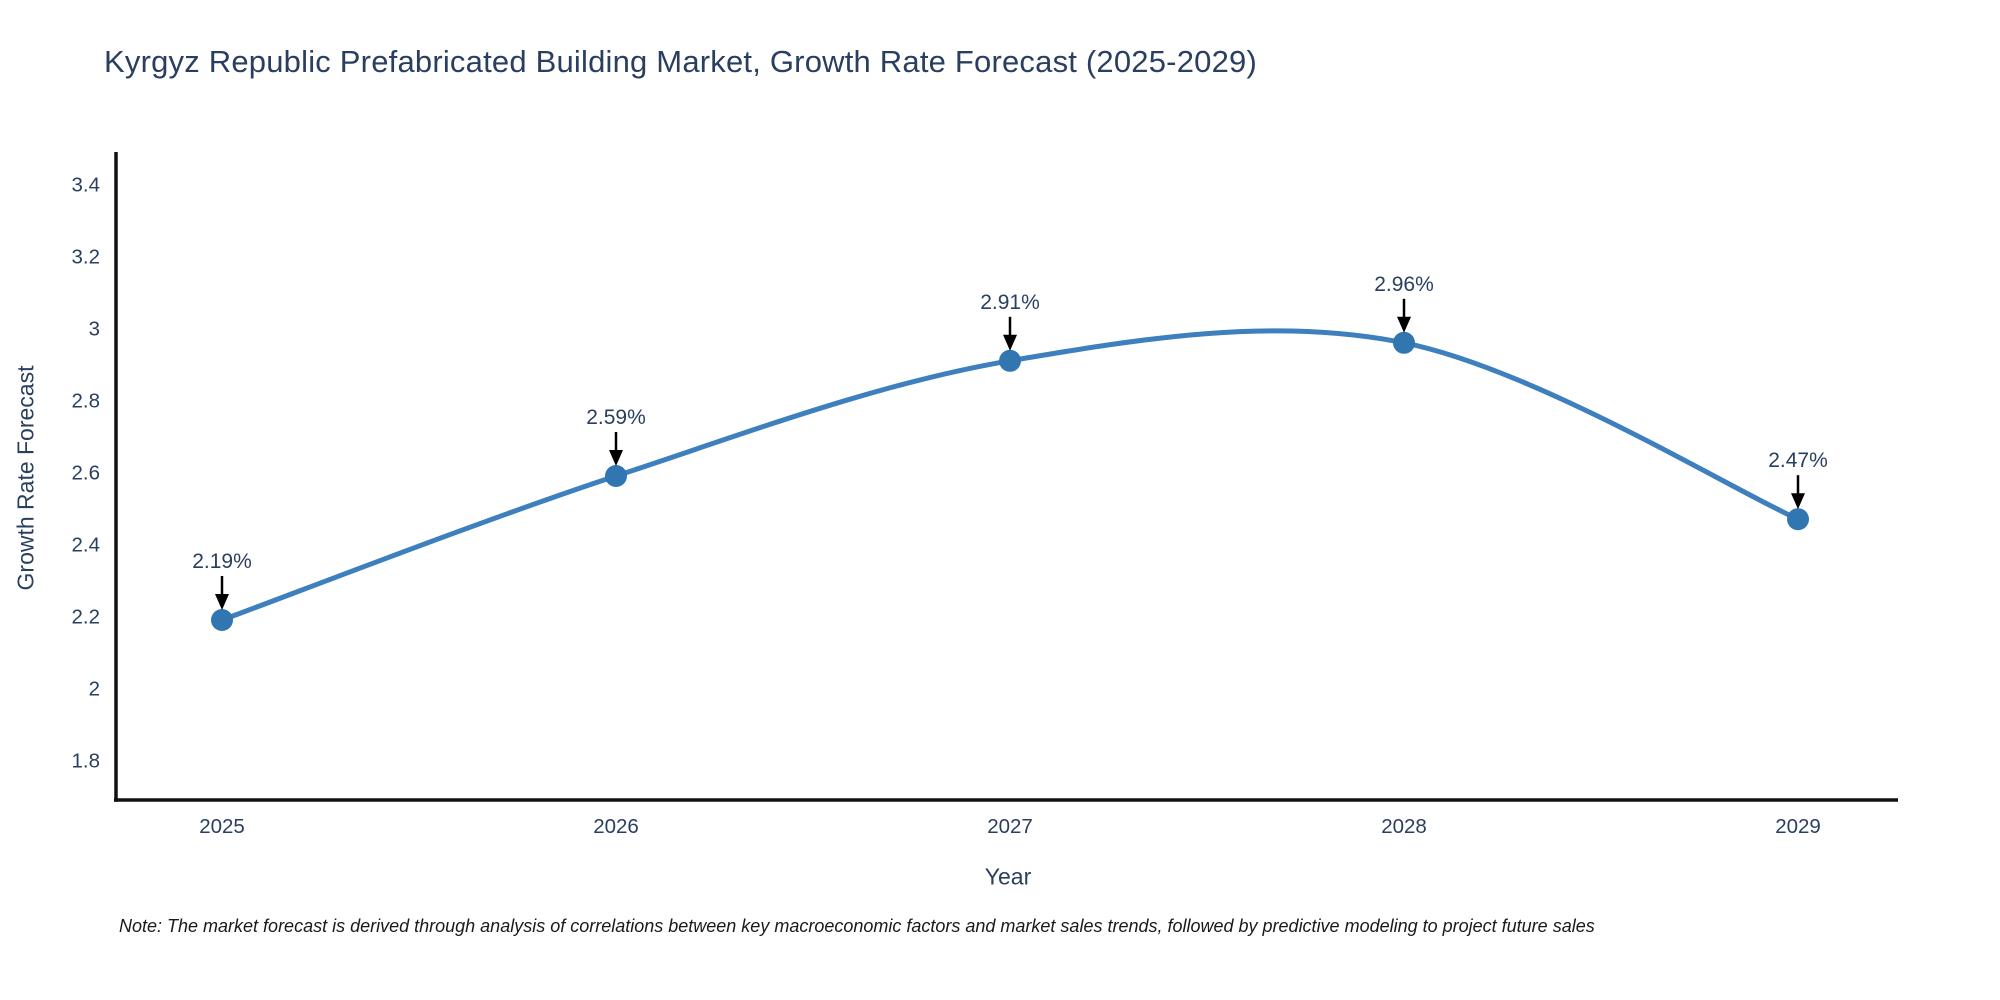 This screenshot has width=2000, height=1000. Describe the element at coordinates (1010, 302) in the screenshot. I see `data-point-label: 2.91%` at that location.